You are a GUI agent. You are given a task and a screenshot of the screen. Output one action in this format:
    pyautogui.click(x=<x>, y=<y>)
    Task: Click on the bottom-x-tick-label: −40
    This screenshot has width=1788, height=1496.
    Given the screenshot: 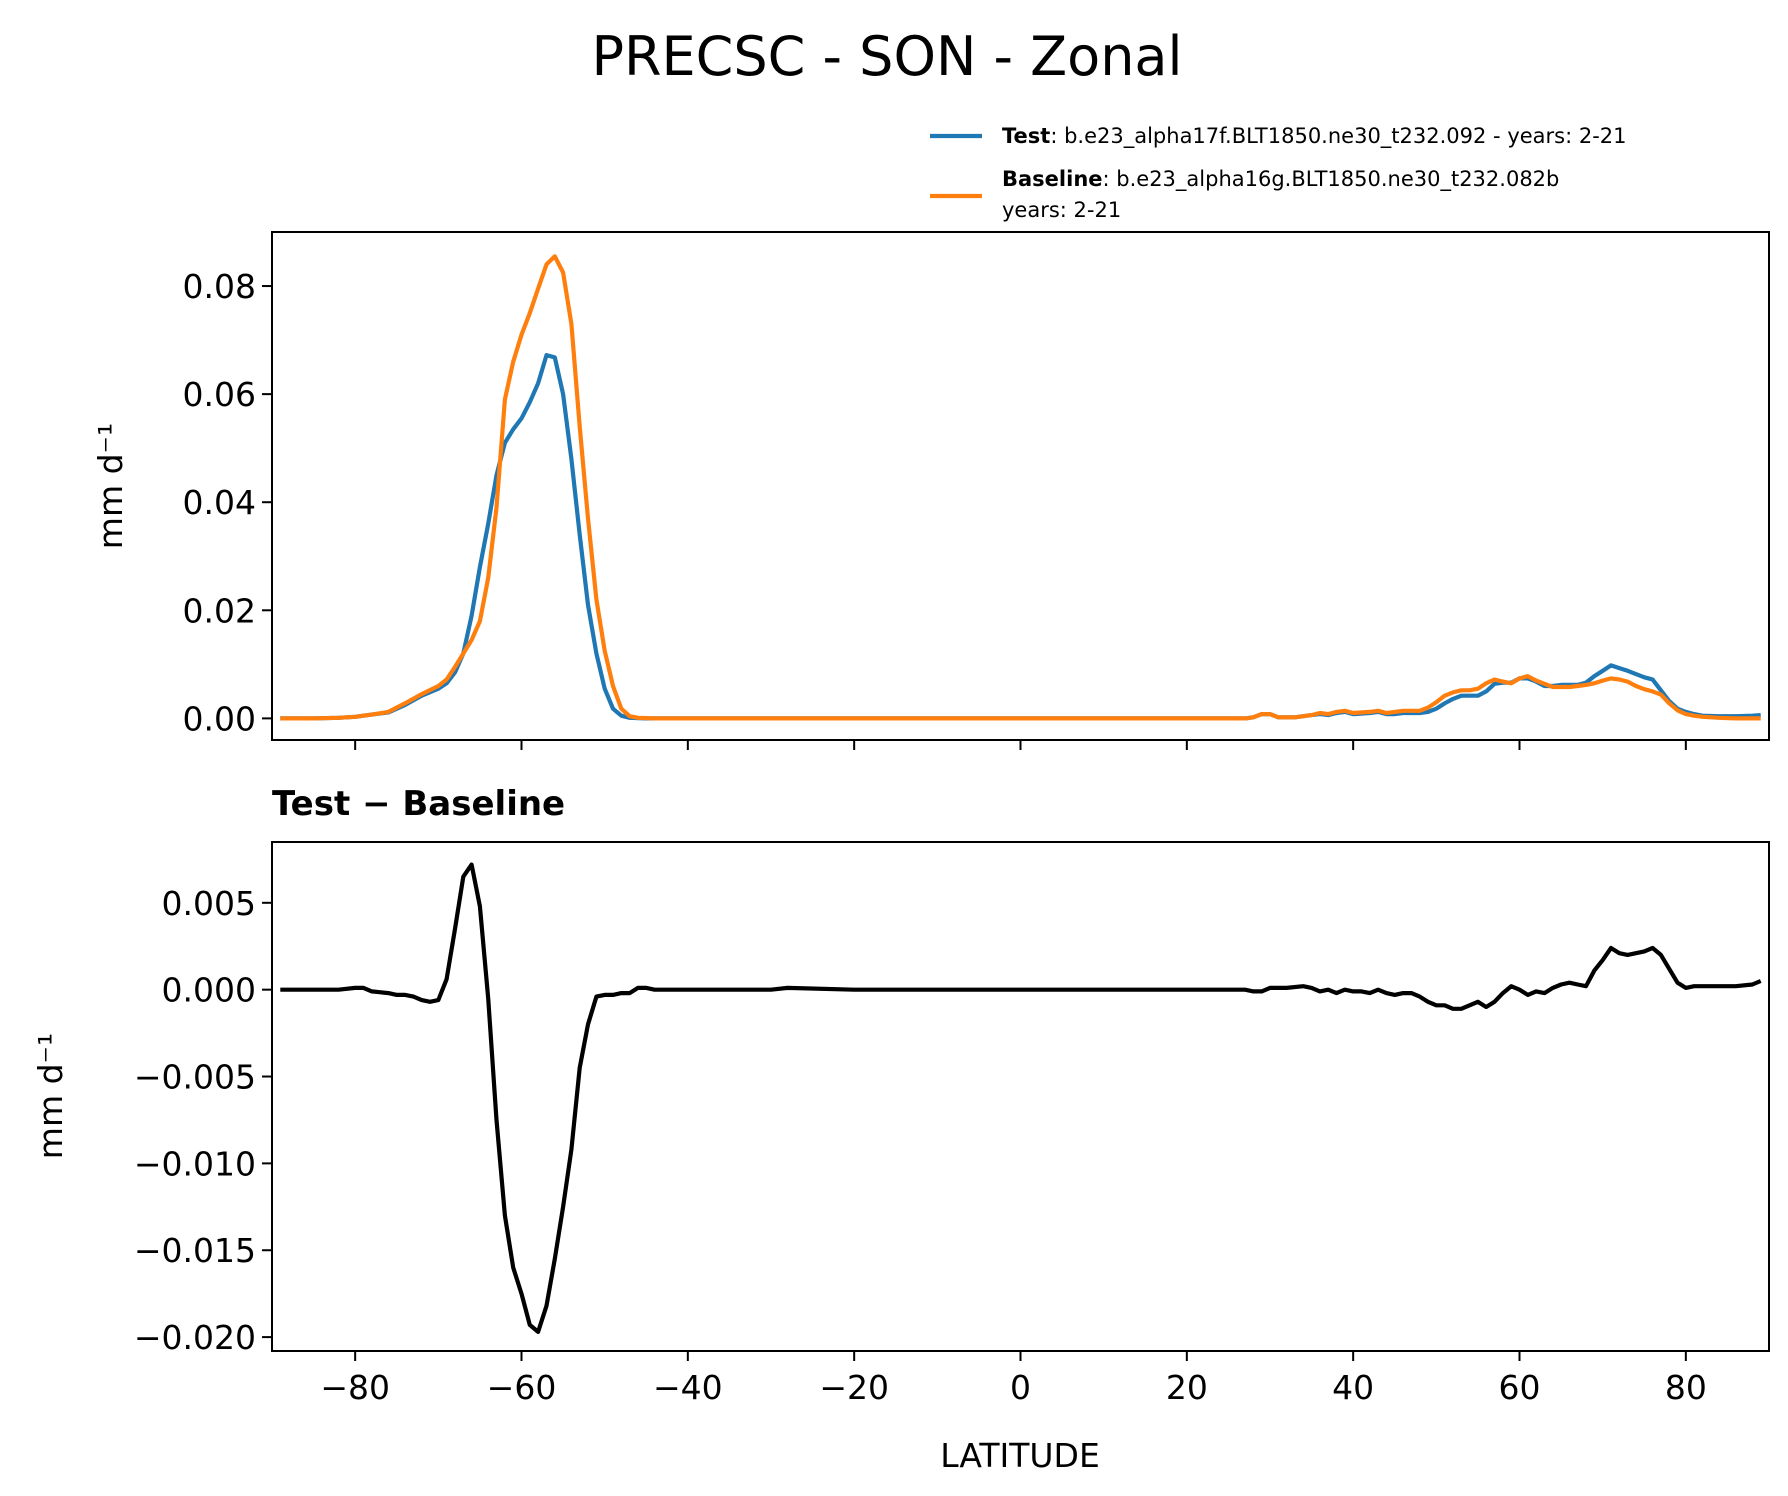 What is the action you would take?
    pyautogui.click(x=688, y=1387)
    